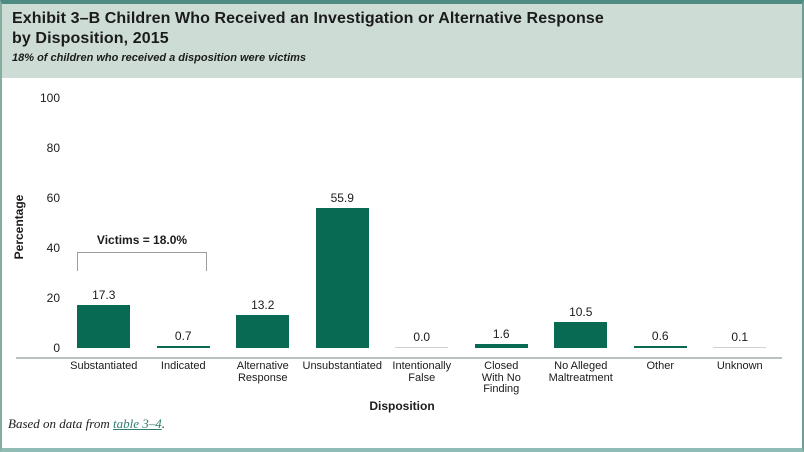 This screenshot has height=452, width=804. I want to click on category-label-no-alleged-maltreatment: No Alleged Maltreatment, so click(580, 372).